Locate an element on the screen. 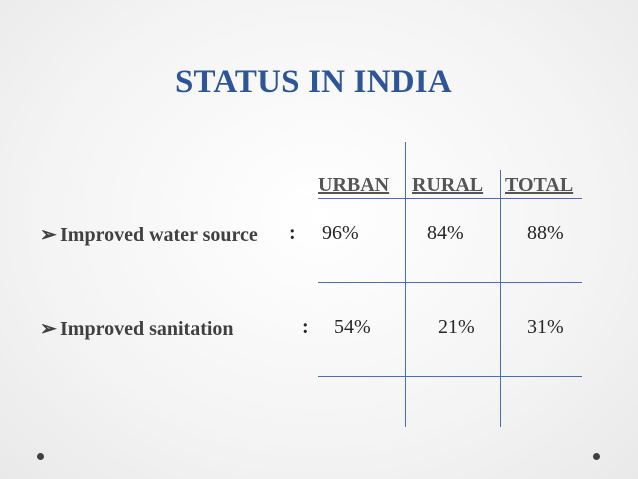  water-total-value: 88% is located at coordinates (545, 233).